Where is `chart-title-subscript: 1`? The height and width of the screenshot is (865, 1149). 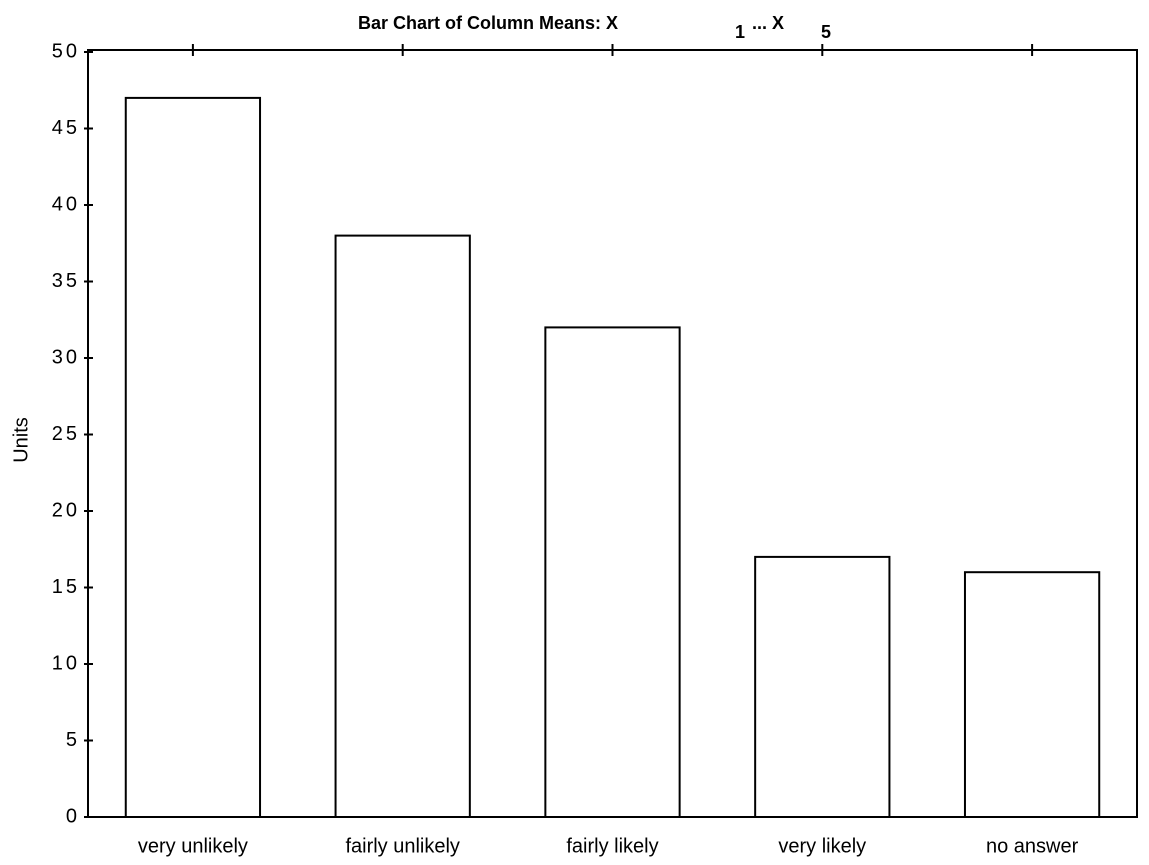 chart-title-subscript: 1 is located at coordinates (740, 32).